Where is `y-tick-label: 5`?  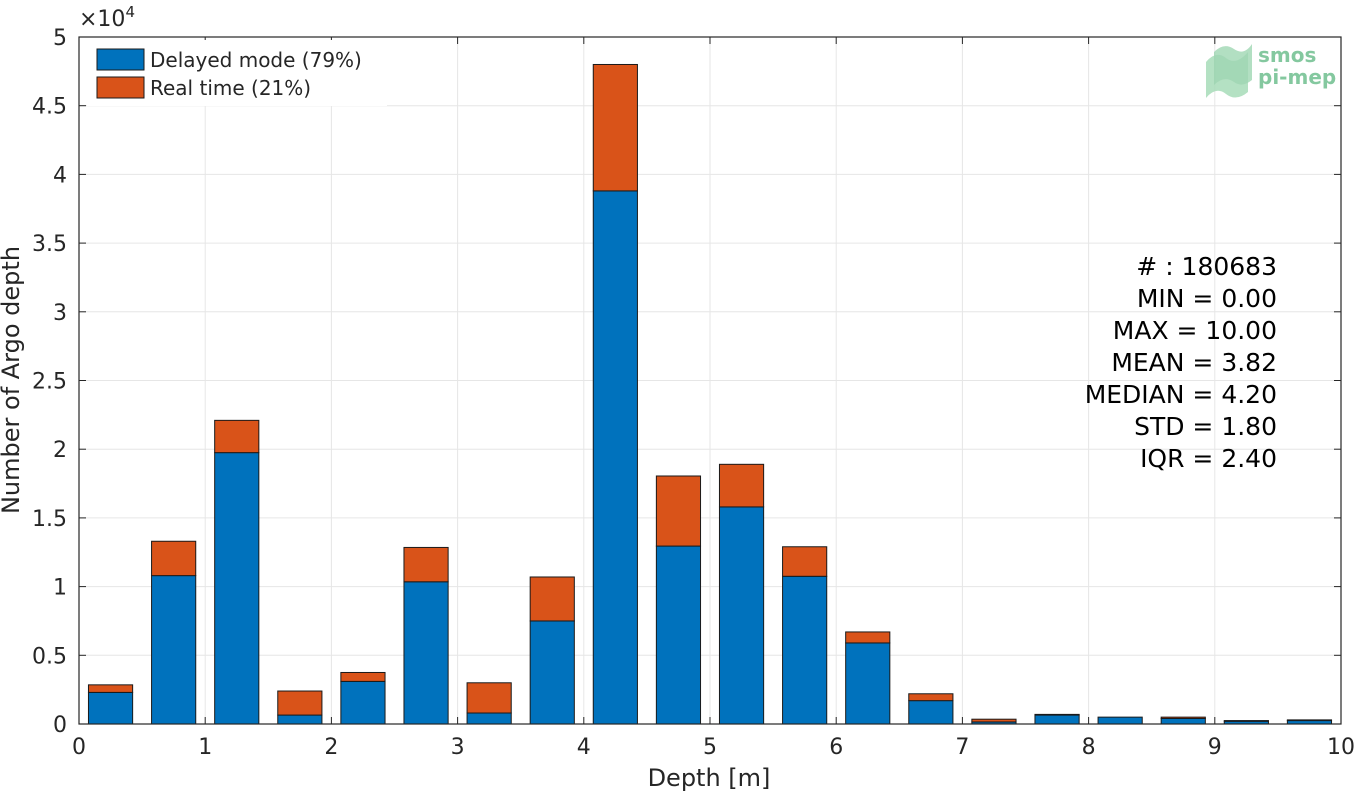 y-tick-label: 5 is located at coordinates (60, 38).